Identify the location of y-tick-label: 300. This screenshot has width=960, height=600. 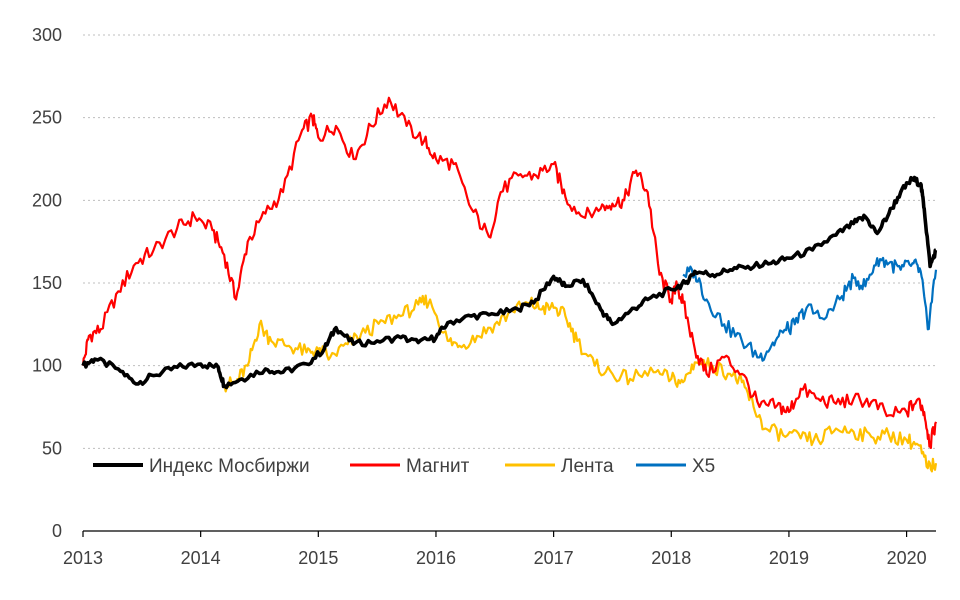
(47, 35).